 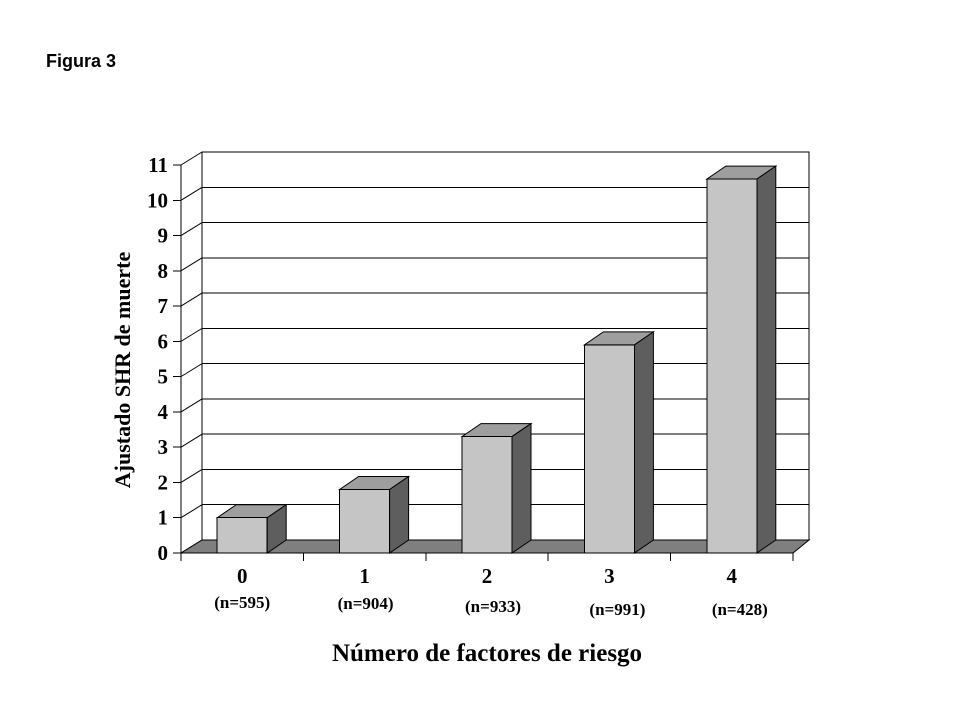 I want to click on category-label: 1, so click(x=364, y=576).